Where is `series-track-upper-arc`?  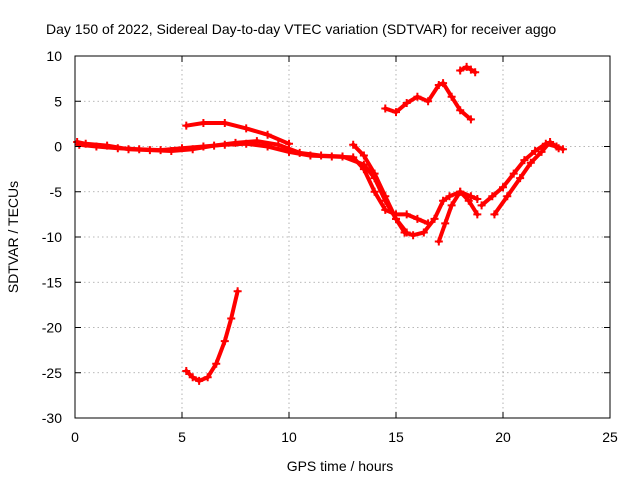
series-track-upper-arc is located at coordinates (237, 133).